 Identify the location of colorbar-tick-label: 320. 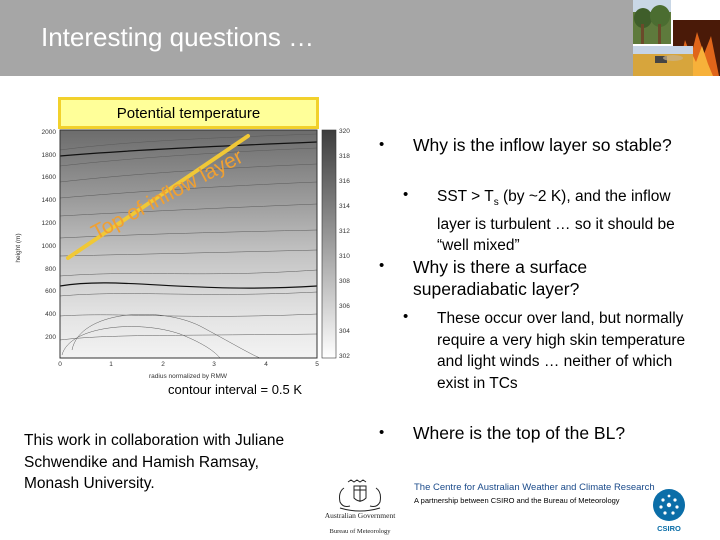
(344, 131).